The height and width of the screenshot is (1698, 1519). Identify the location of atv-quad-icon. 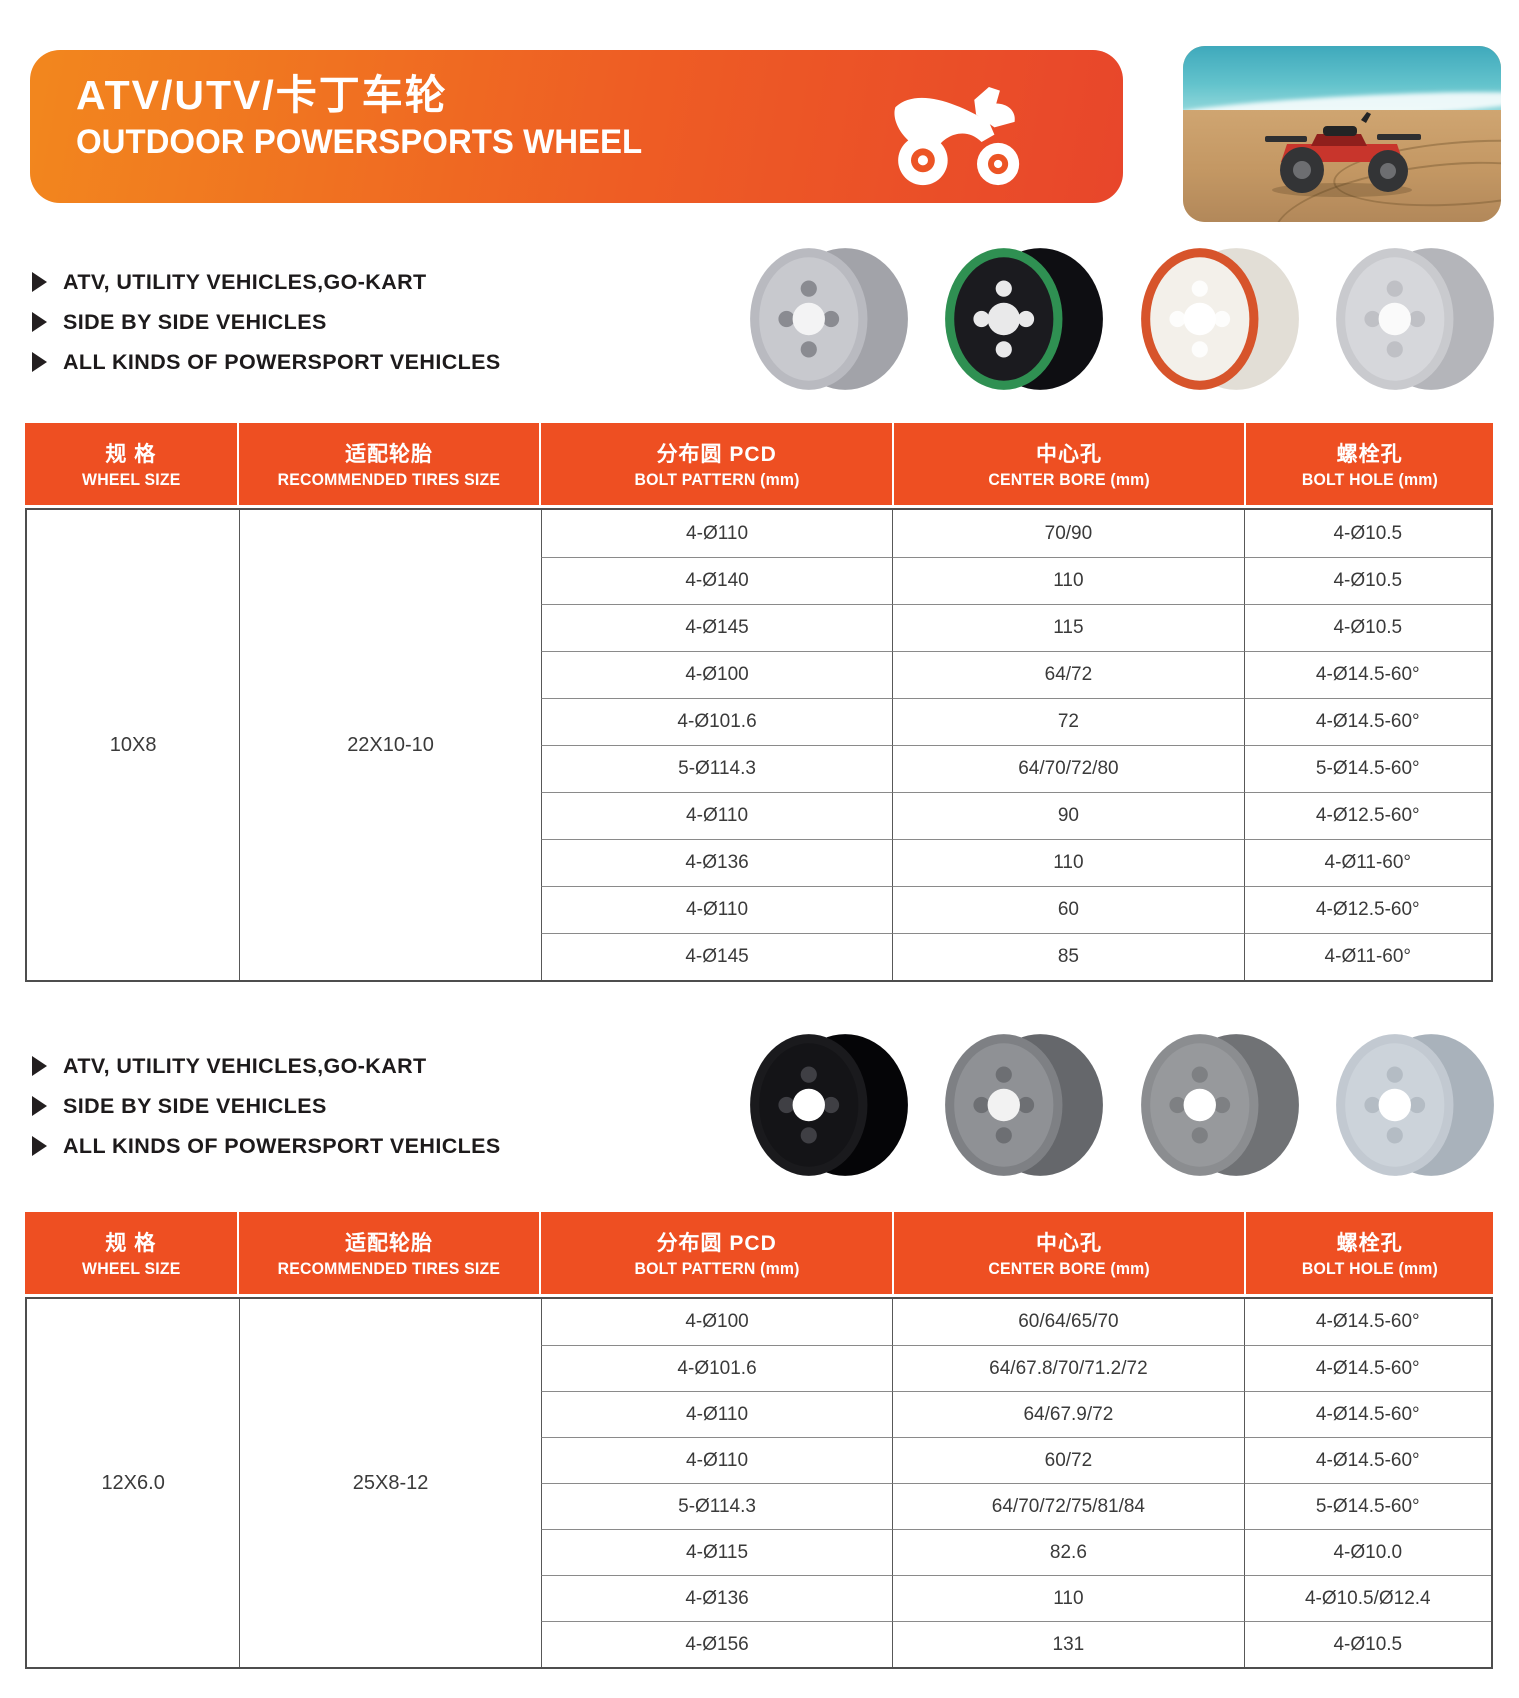
(957, 136).